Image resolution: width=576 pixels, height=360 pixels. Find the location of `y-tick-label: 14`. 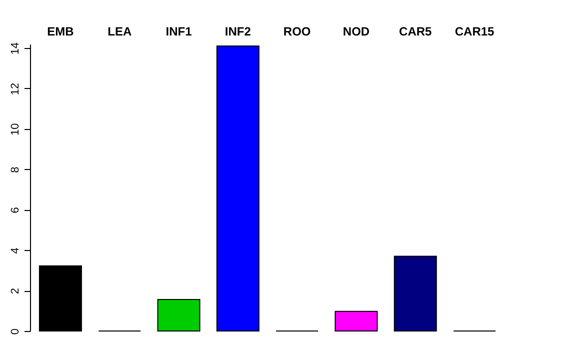

y-tick-label: 14 is located at coordinates (16, 48).